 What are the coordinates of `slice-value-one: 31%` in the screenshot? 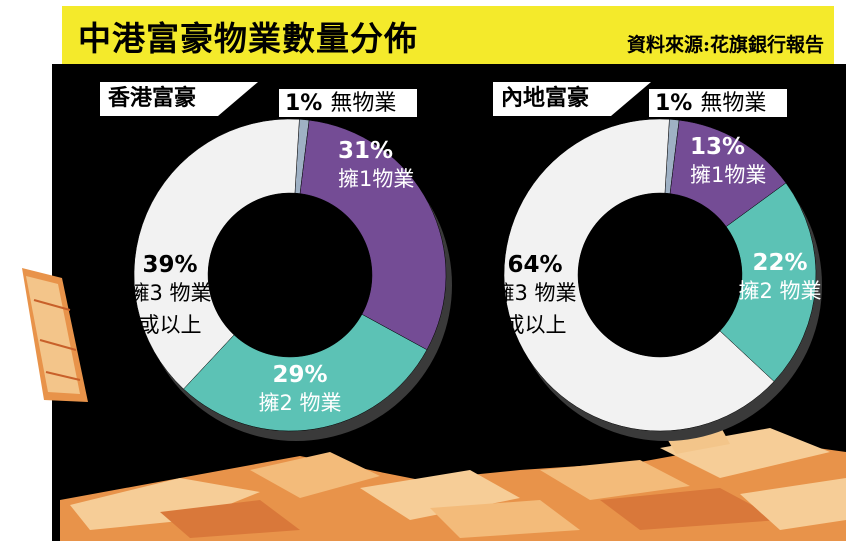 It's located at (365, 151).